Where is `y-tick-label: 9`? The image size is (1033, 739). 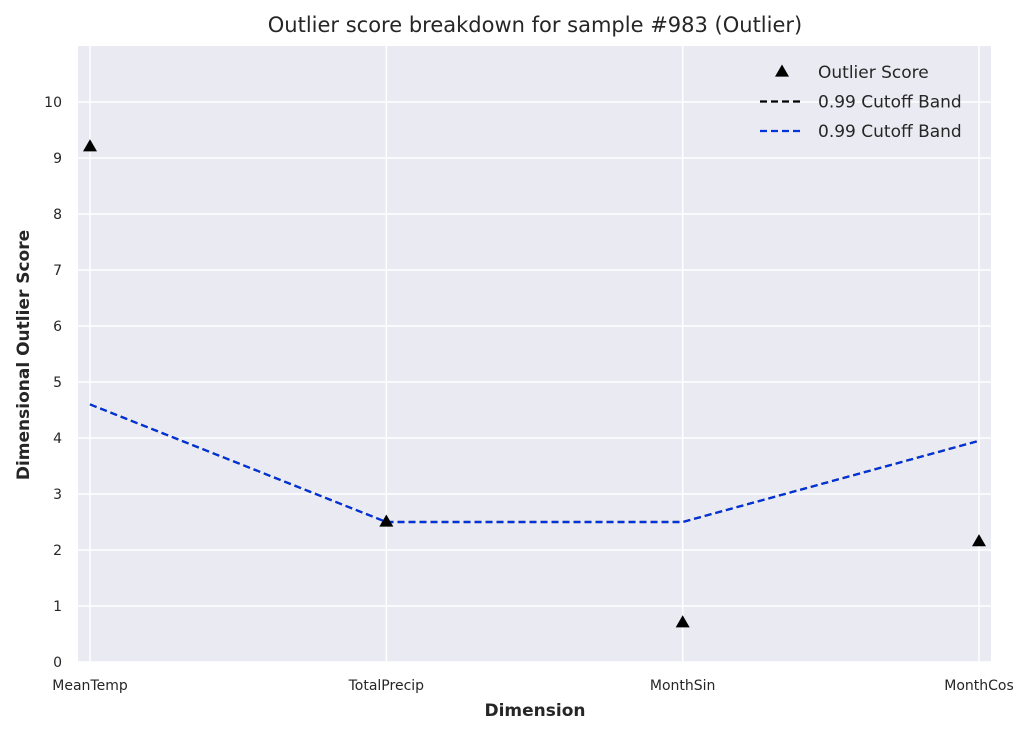
y-tick-label: 9 is located at coordinates (57, 159).